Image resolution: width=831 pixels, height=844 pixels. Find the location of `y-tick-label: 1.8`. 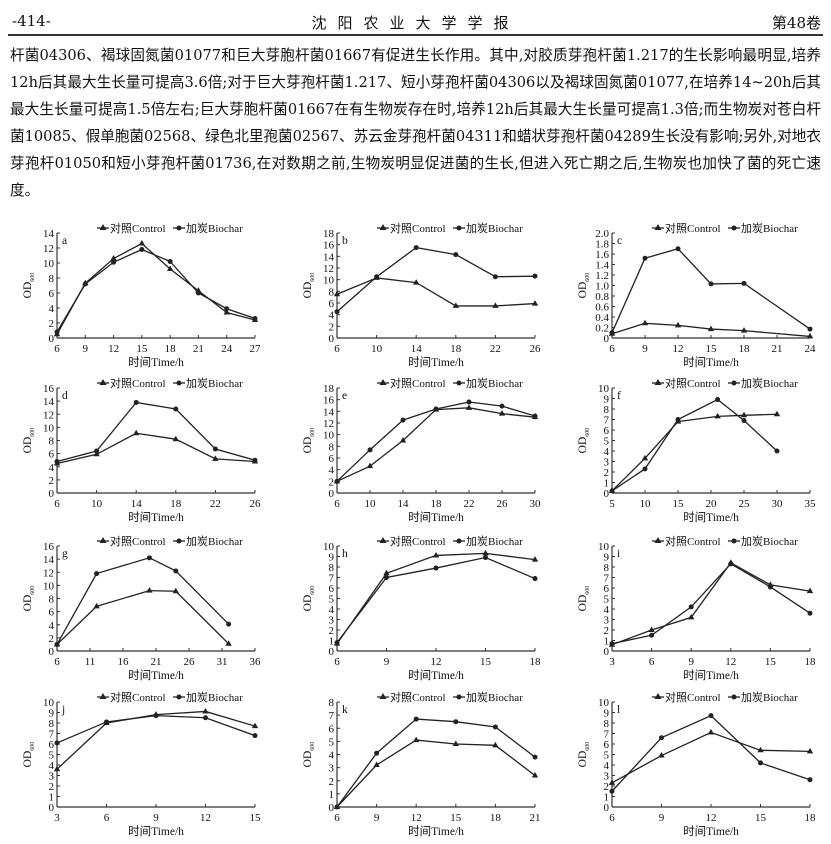

y-tick-label: 1.8 is located at coordinates (602, 245).